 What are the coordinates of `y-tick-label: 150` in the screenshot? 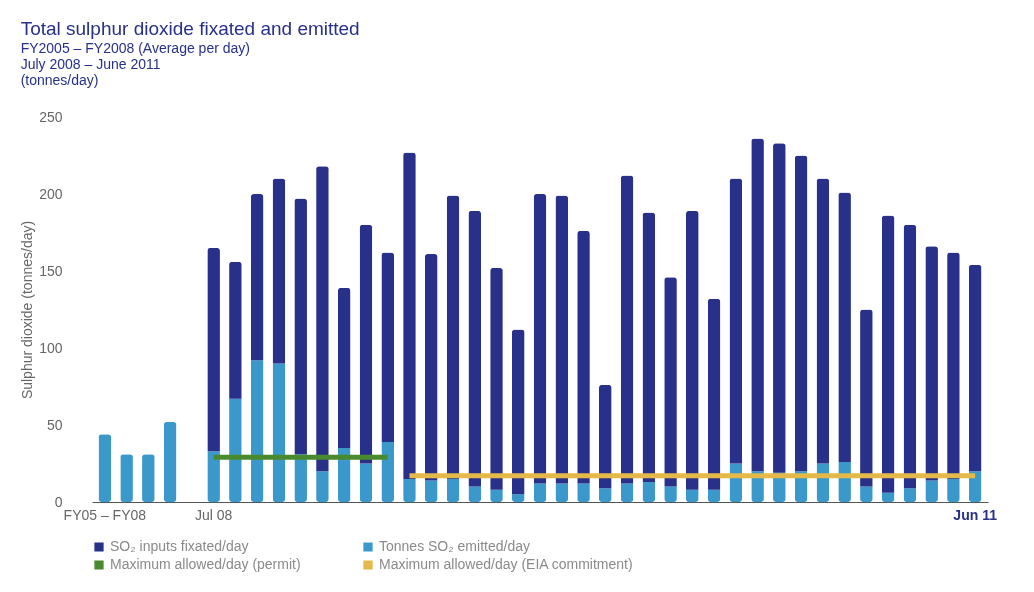 It's located at (51, 270).